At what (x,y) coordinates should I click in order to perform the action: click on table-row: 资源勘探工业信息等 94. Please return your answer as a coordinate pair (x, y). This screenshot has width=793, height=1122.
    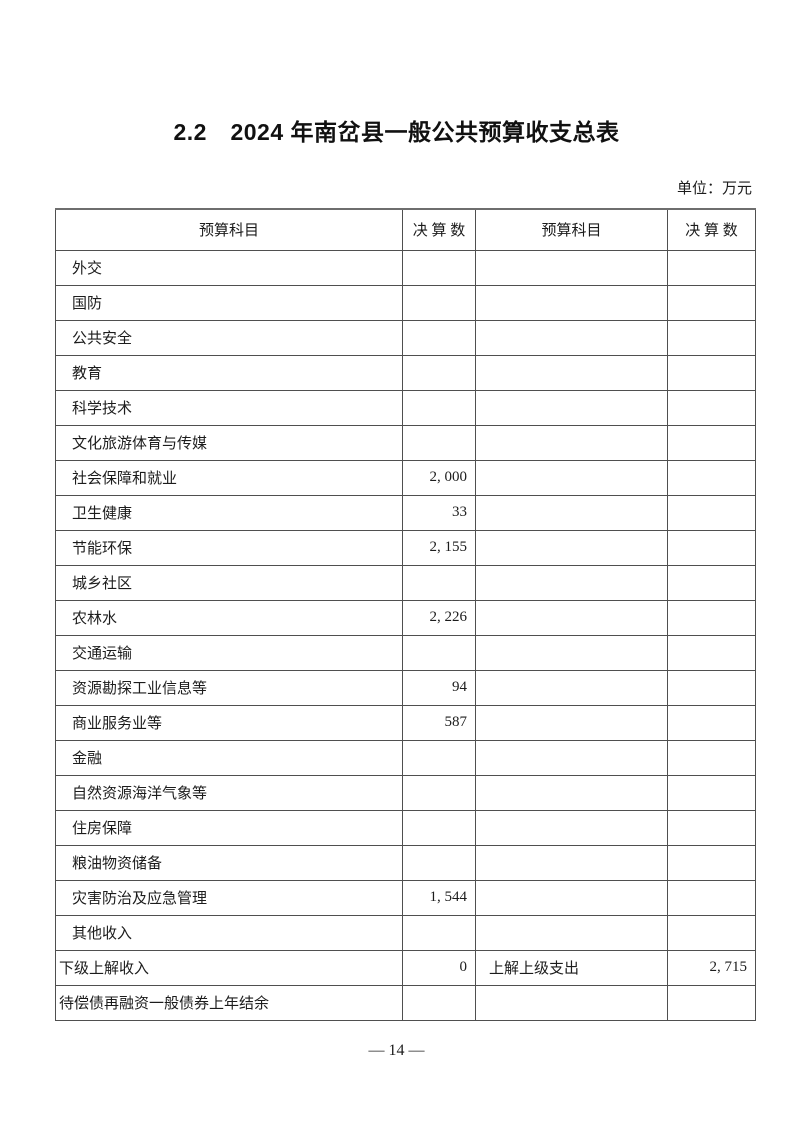
    Looking at the image, I should click on (405, 687).